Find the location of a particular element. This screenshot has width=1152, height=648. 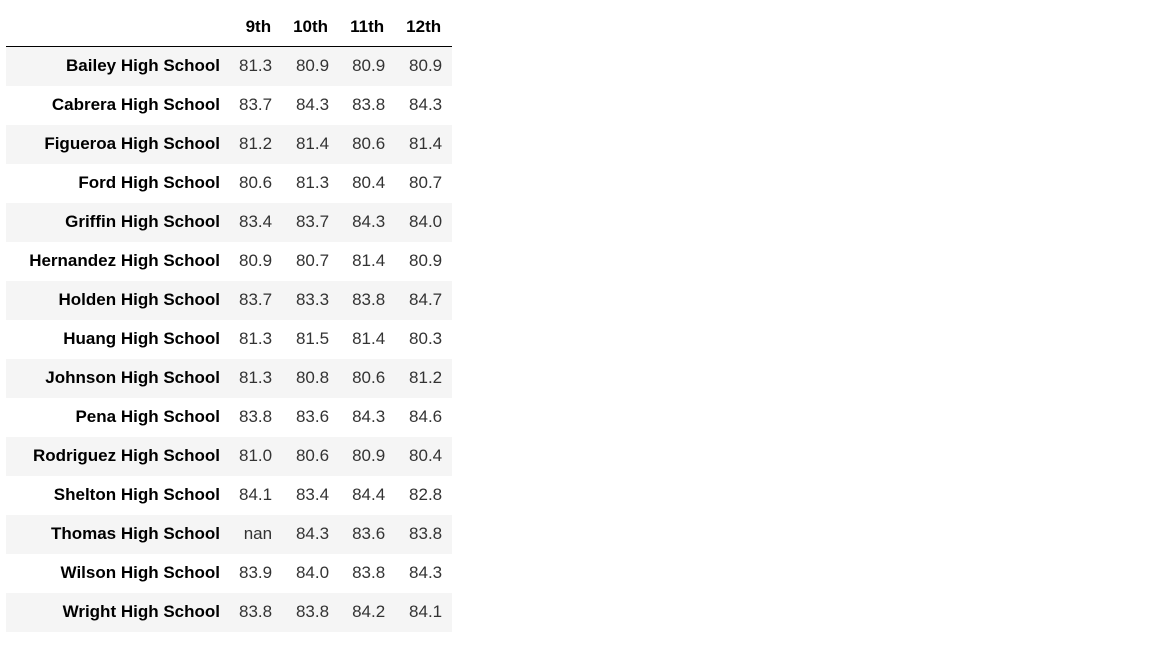

table-row: Wilson High School 83.9 84.0 83.8 84.3 is located at coordinates (229, 573).